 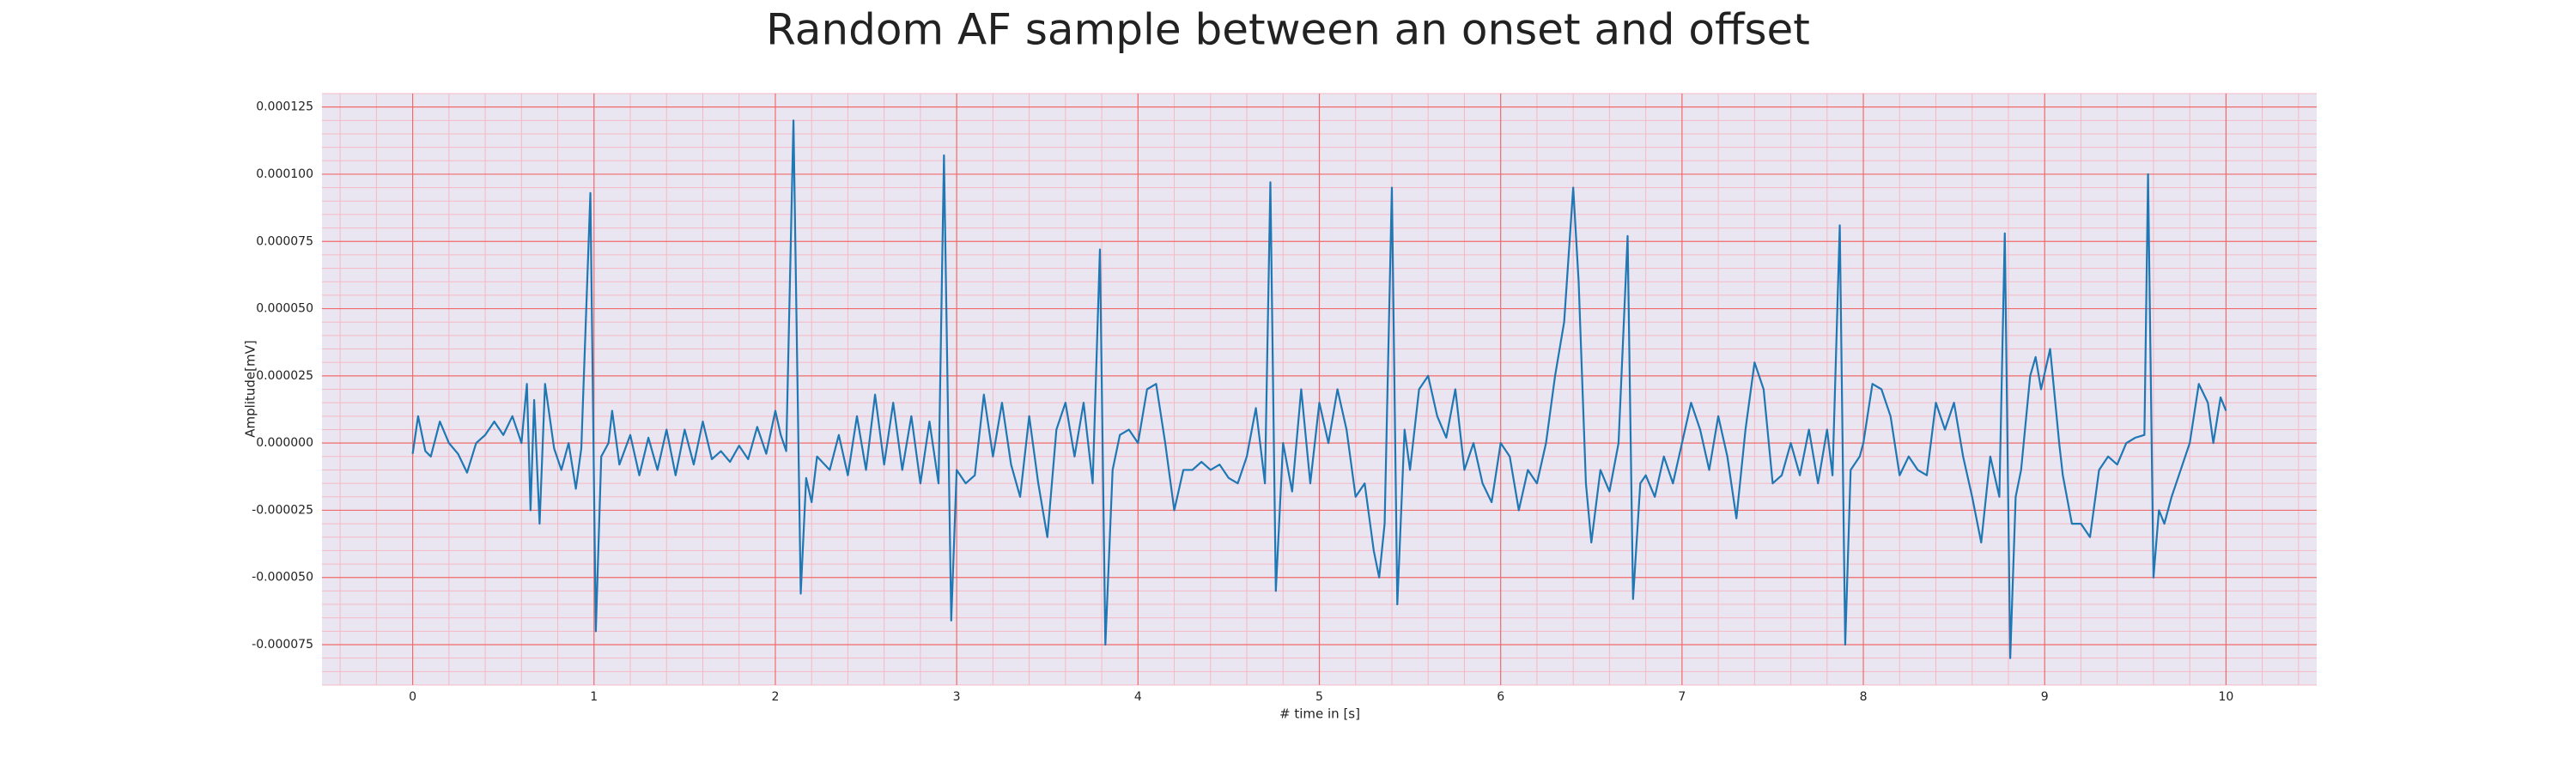 I want to click on x-tick-label: 3, so click(x=957, y=697).